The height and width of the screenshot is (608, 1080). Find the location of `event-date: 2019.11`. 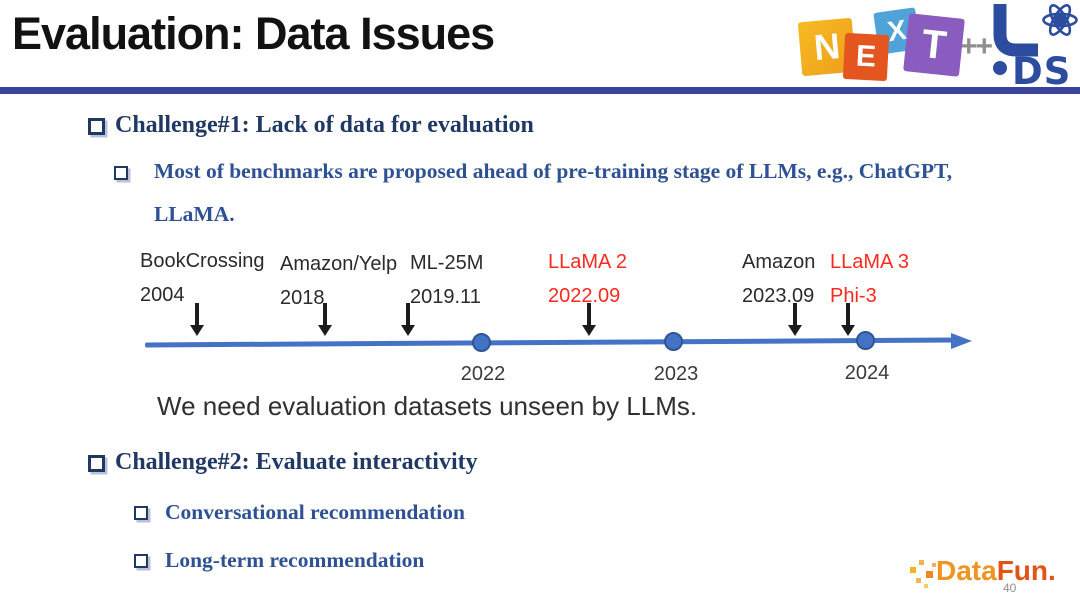

event-date: 2019.11 is located at coordinates (445, 297).